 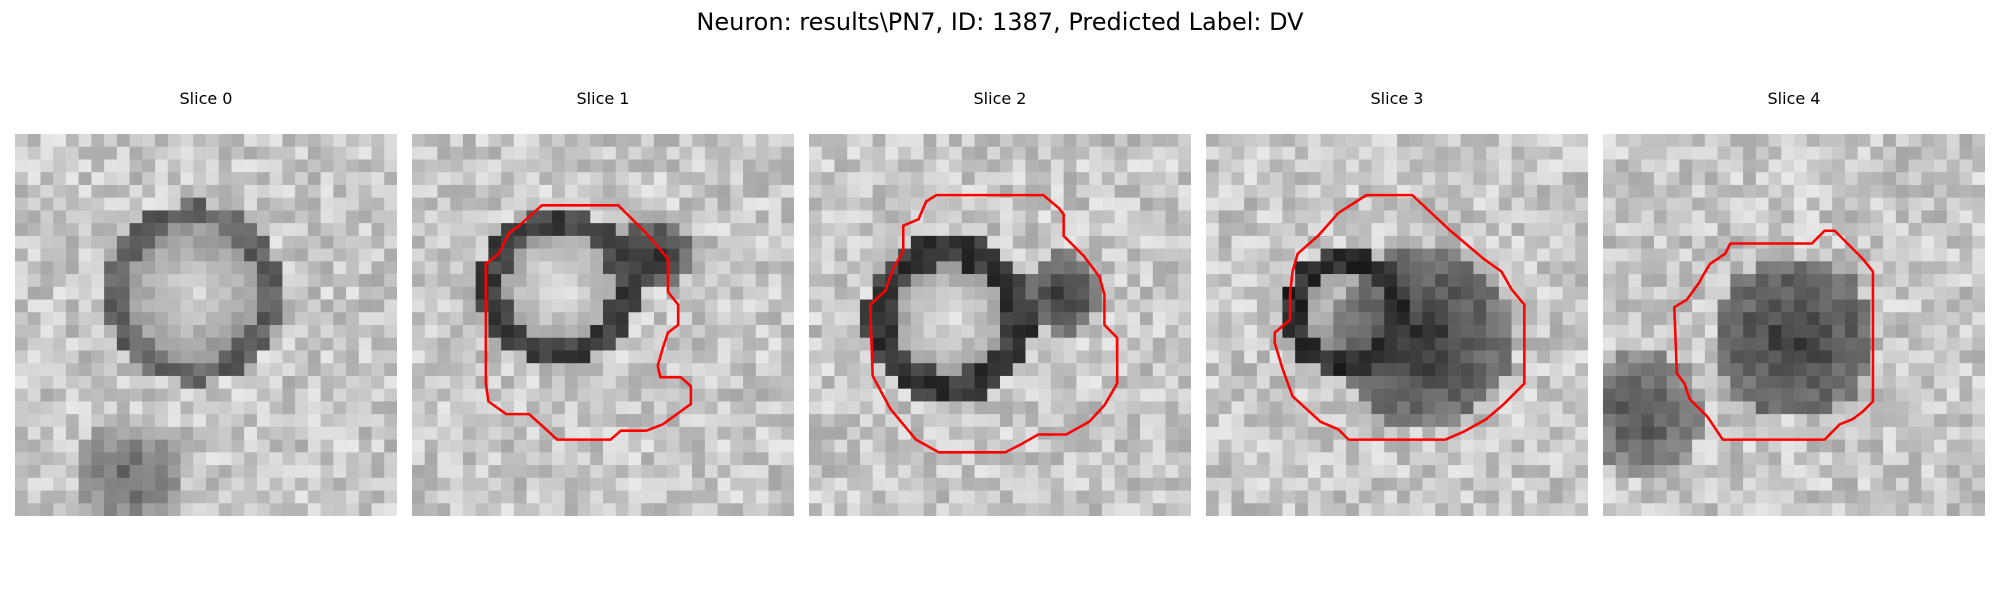 What do you see at coordinates (1397, 98) in the screenshot?
I see `slice-title: Slice 3` at bounding box center [1397, 98].